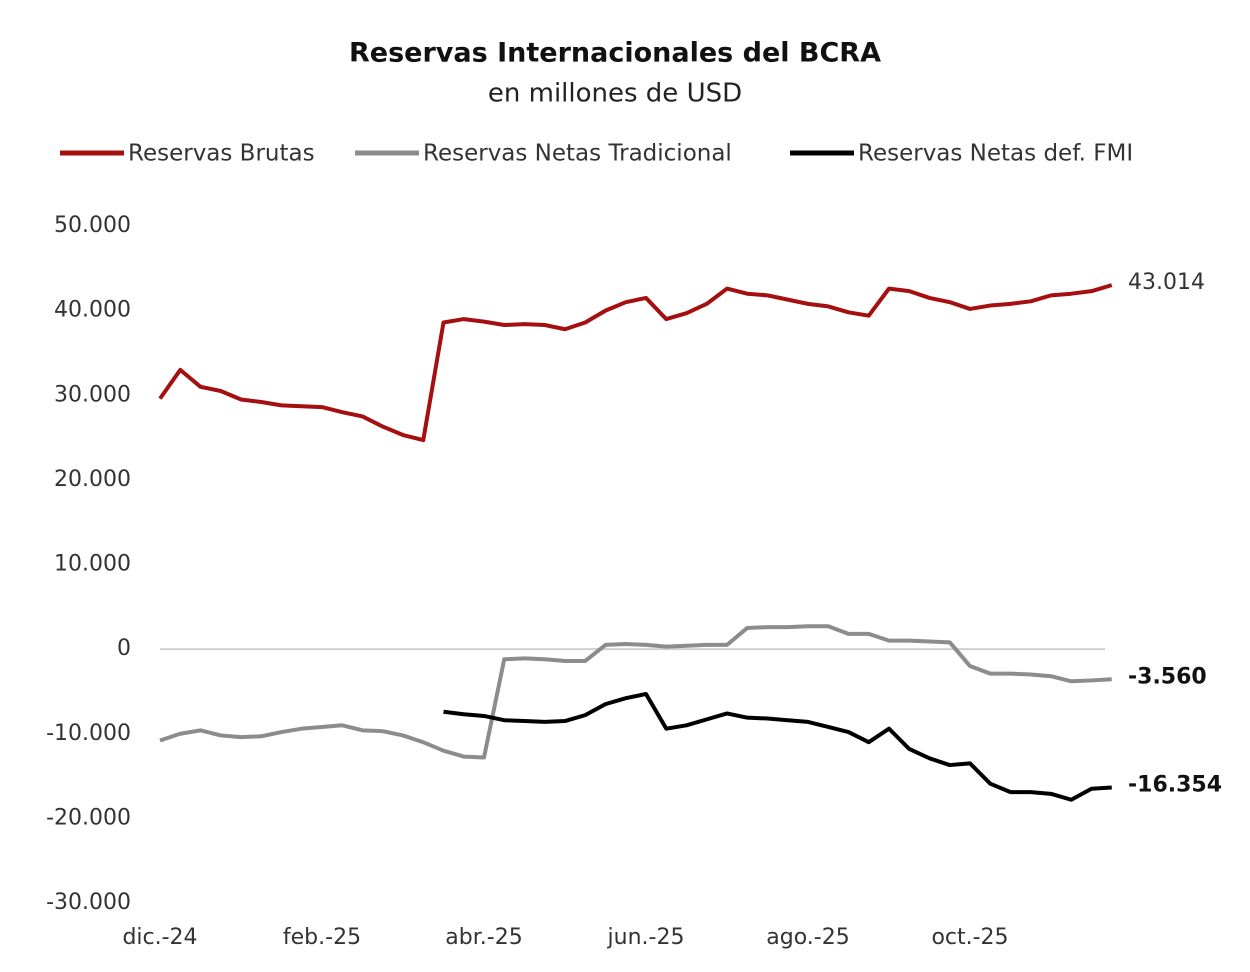 This screenshot has height=972, width=1250. What do you see at coordinates (969, 937) in the screenshot?
I see `x-tick-label: oct.-25` at bounding box center [969, 937].